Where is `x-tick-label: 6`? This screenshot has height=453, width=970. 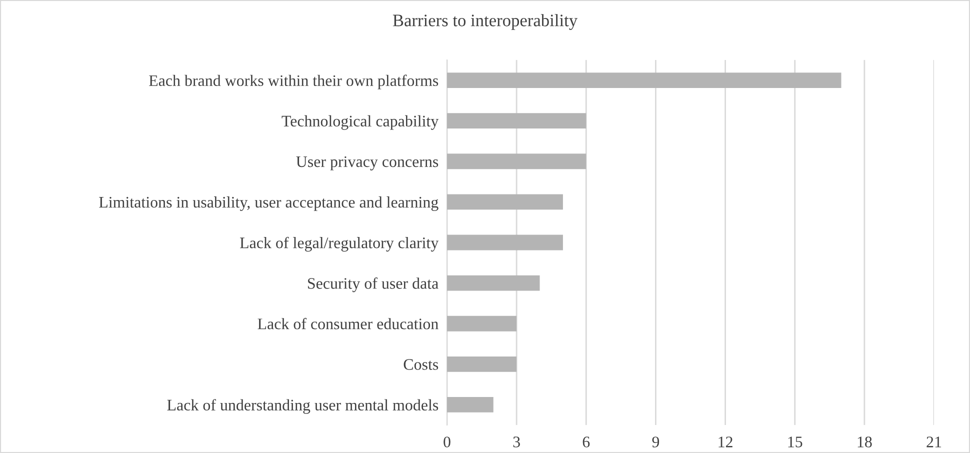
x-tick-label: 6 is located at coordinates (586, 442).